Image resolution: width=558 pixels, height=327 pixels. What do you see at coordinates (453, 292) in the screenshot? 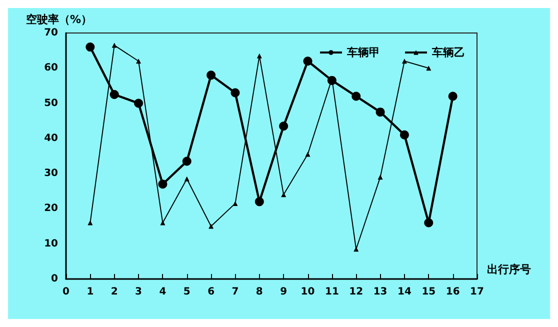
I see `x-tick-label: 16` at bounding box center [453, 292].